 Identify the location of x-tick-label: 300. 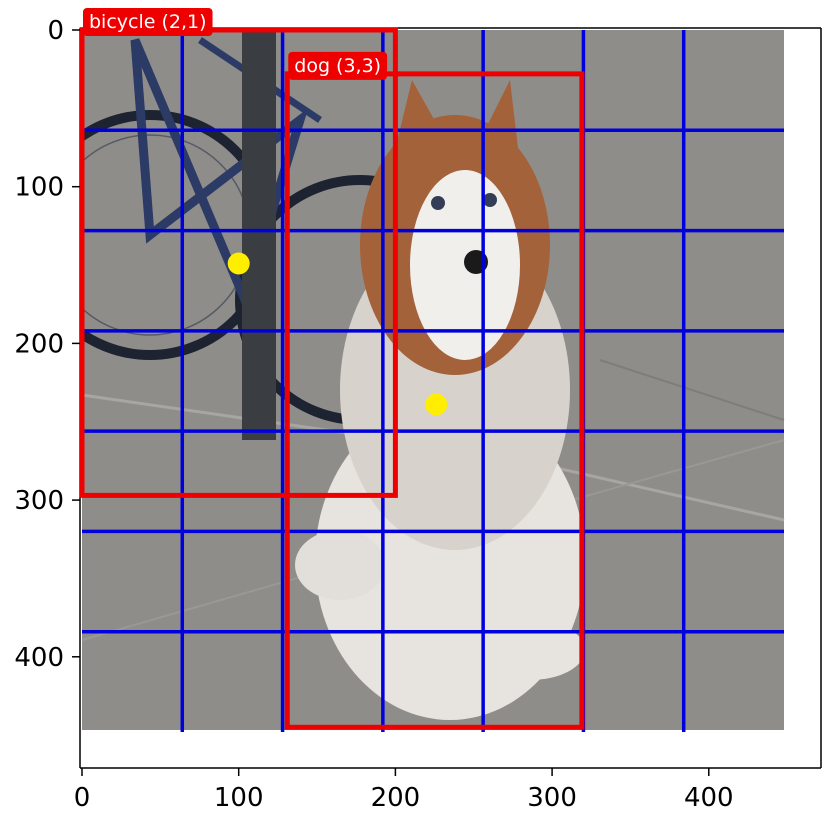
(552, 798).